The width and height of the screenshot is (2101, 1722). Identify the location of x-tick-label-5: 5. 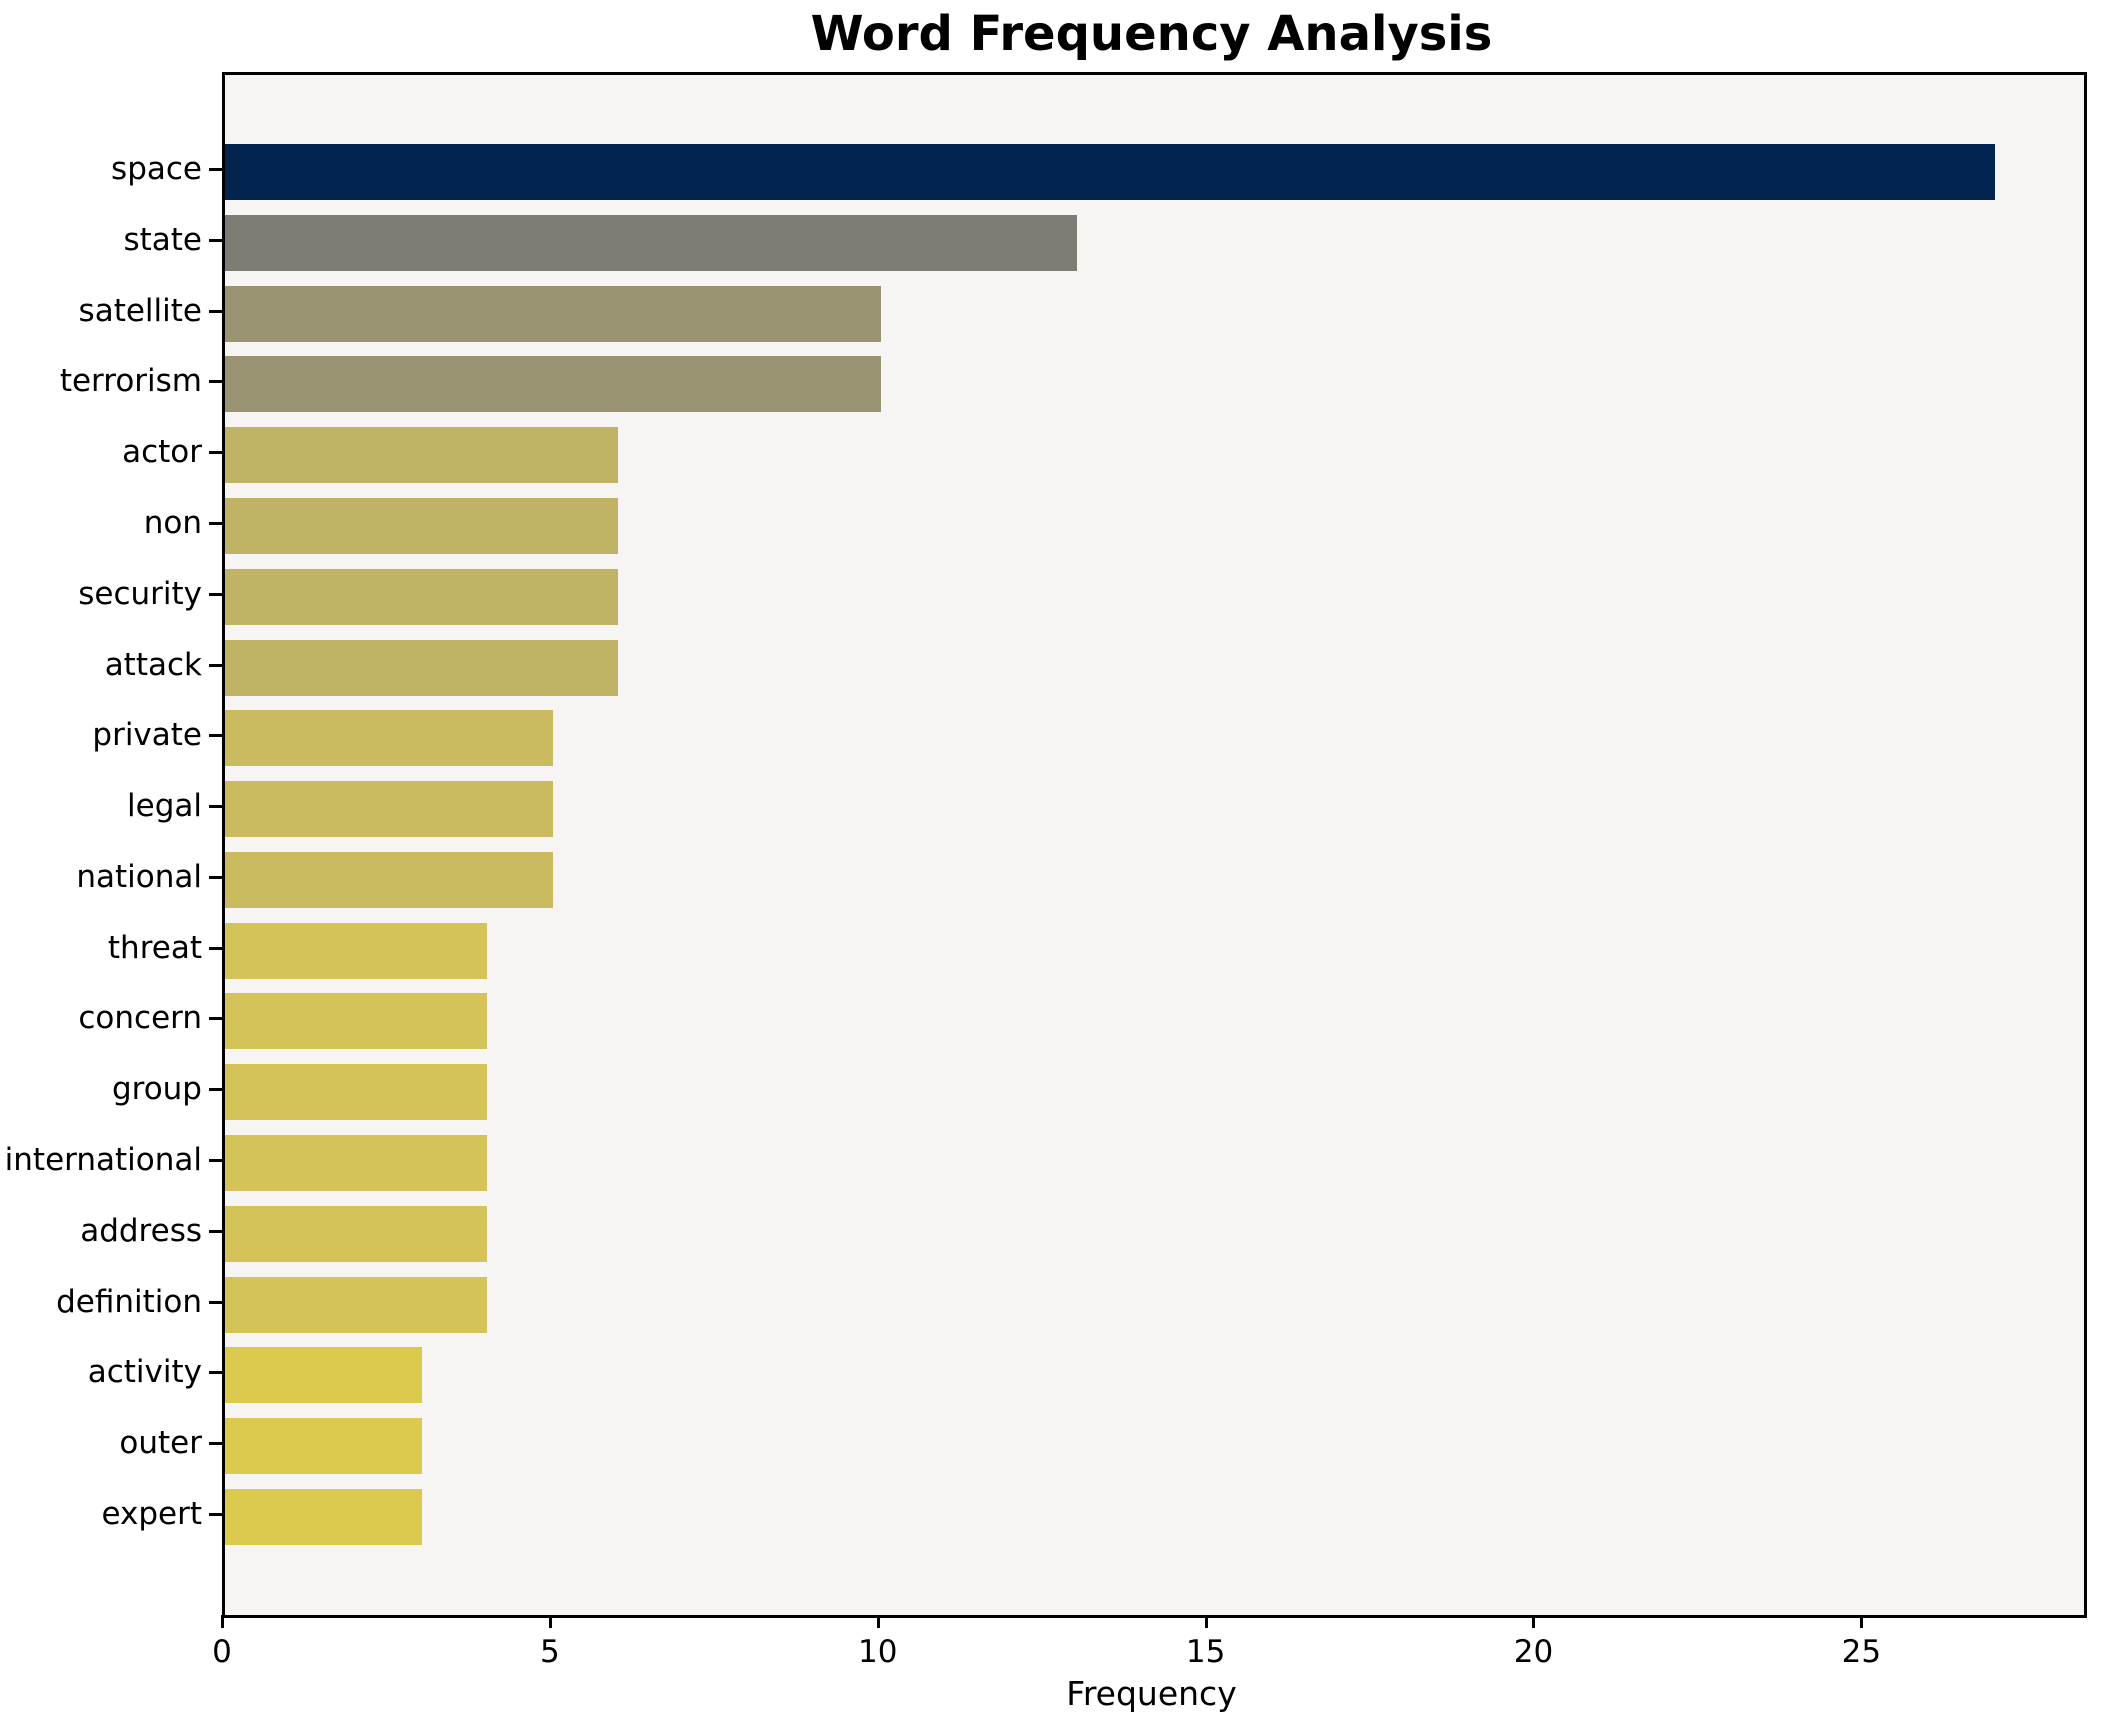
(549, 1652).